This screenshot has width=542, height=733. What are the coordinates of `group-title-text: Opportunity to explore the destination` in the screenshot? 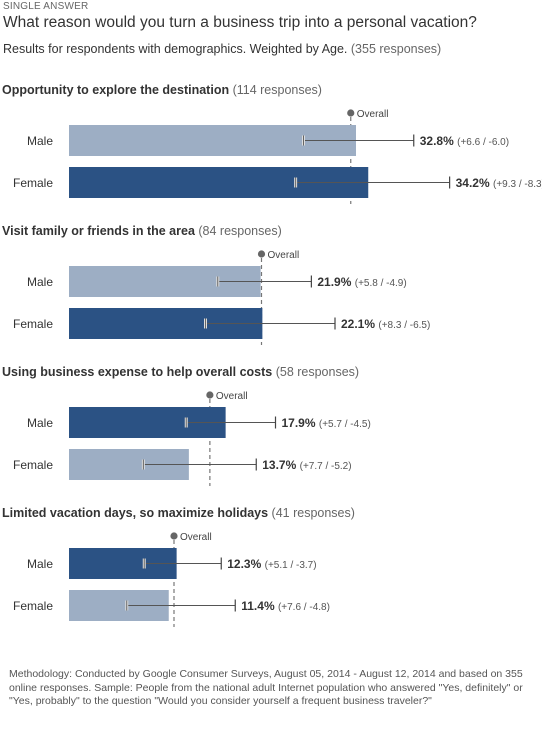 It's located at (117, 90).